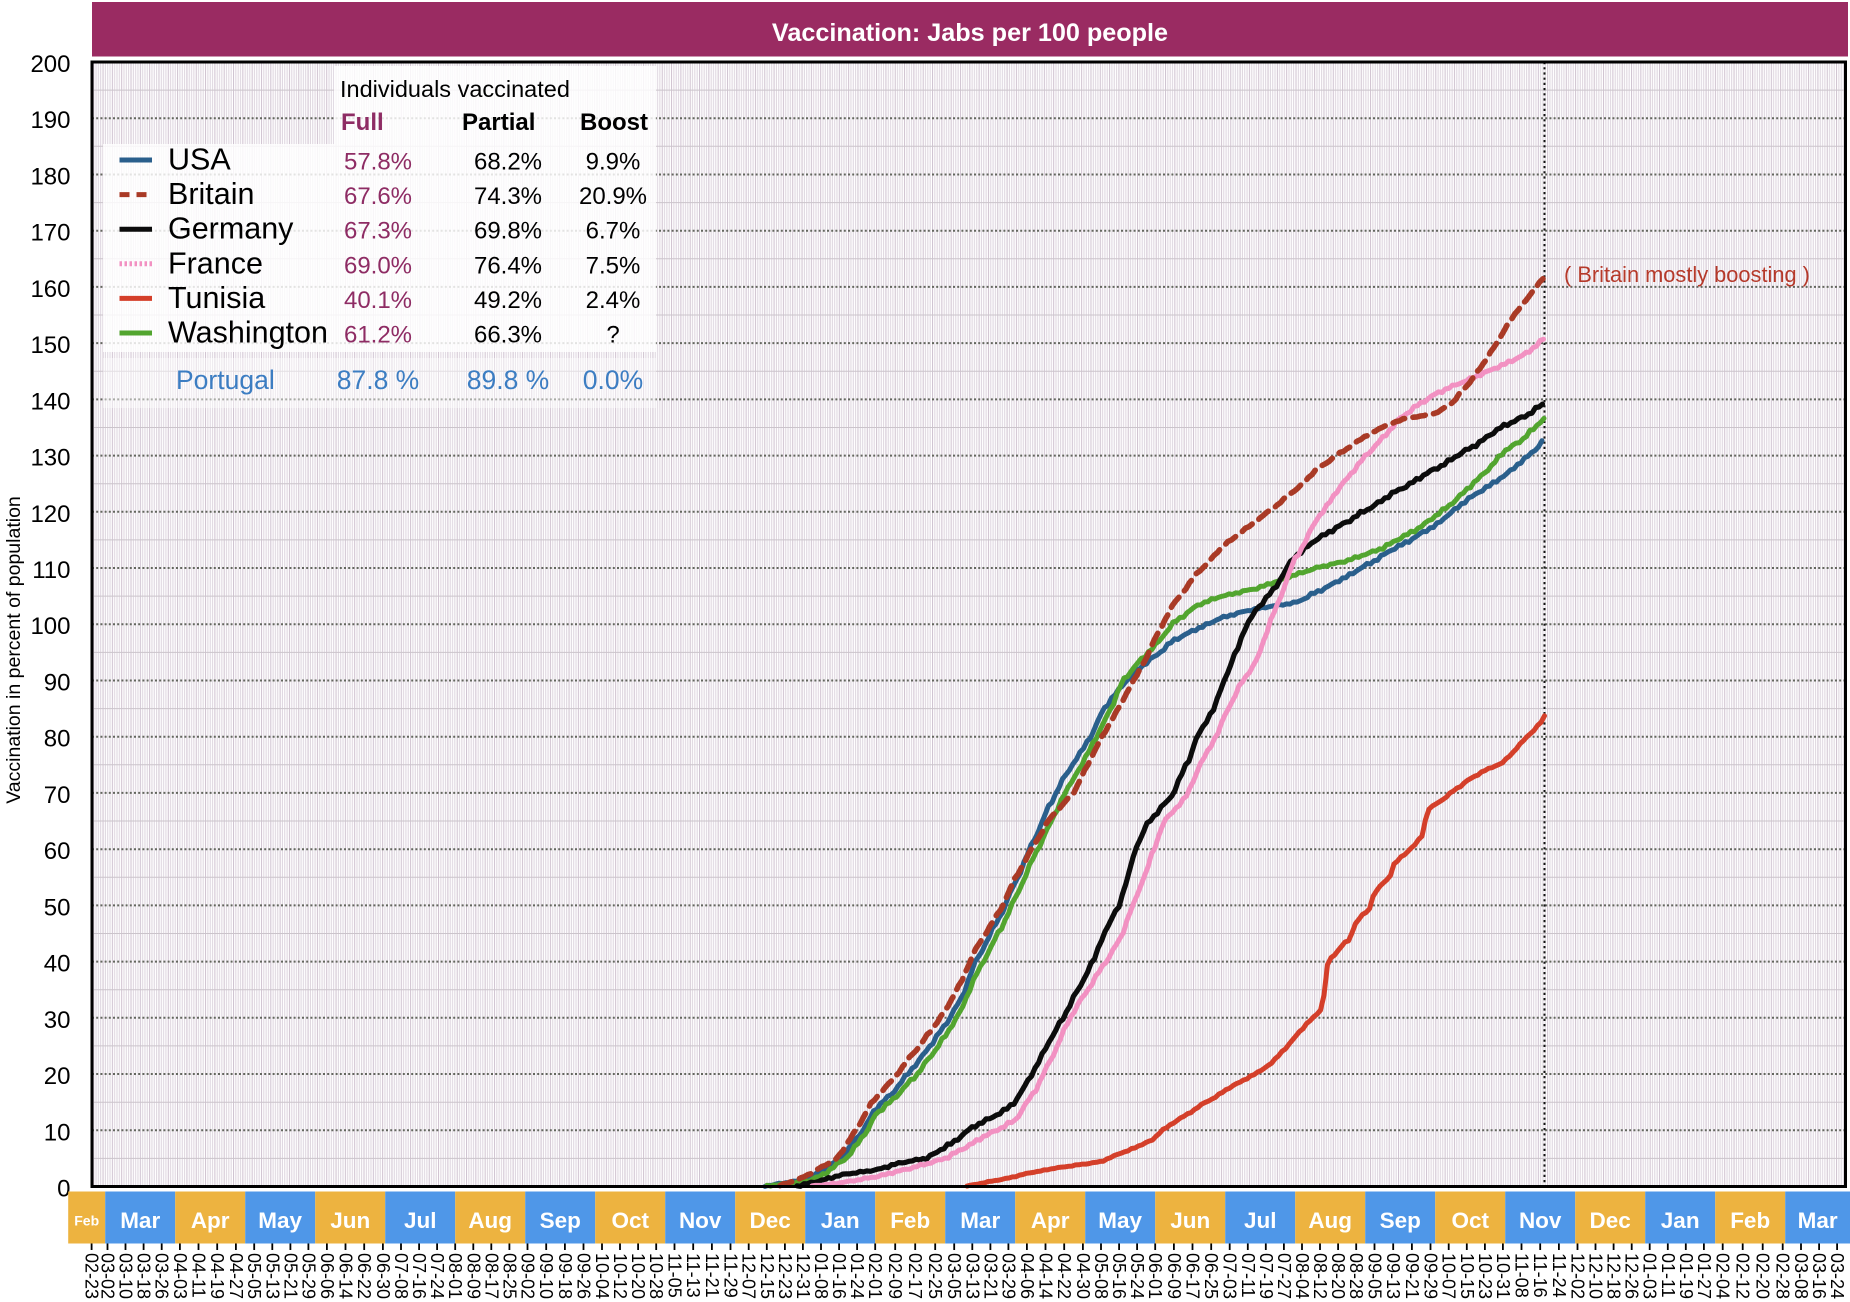  Describe the element at coordinates (508, 335) in the screenshot. I see `svg-text: 66.3%` at that location.